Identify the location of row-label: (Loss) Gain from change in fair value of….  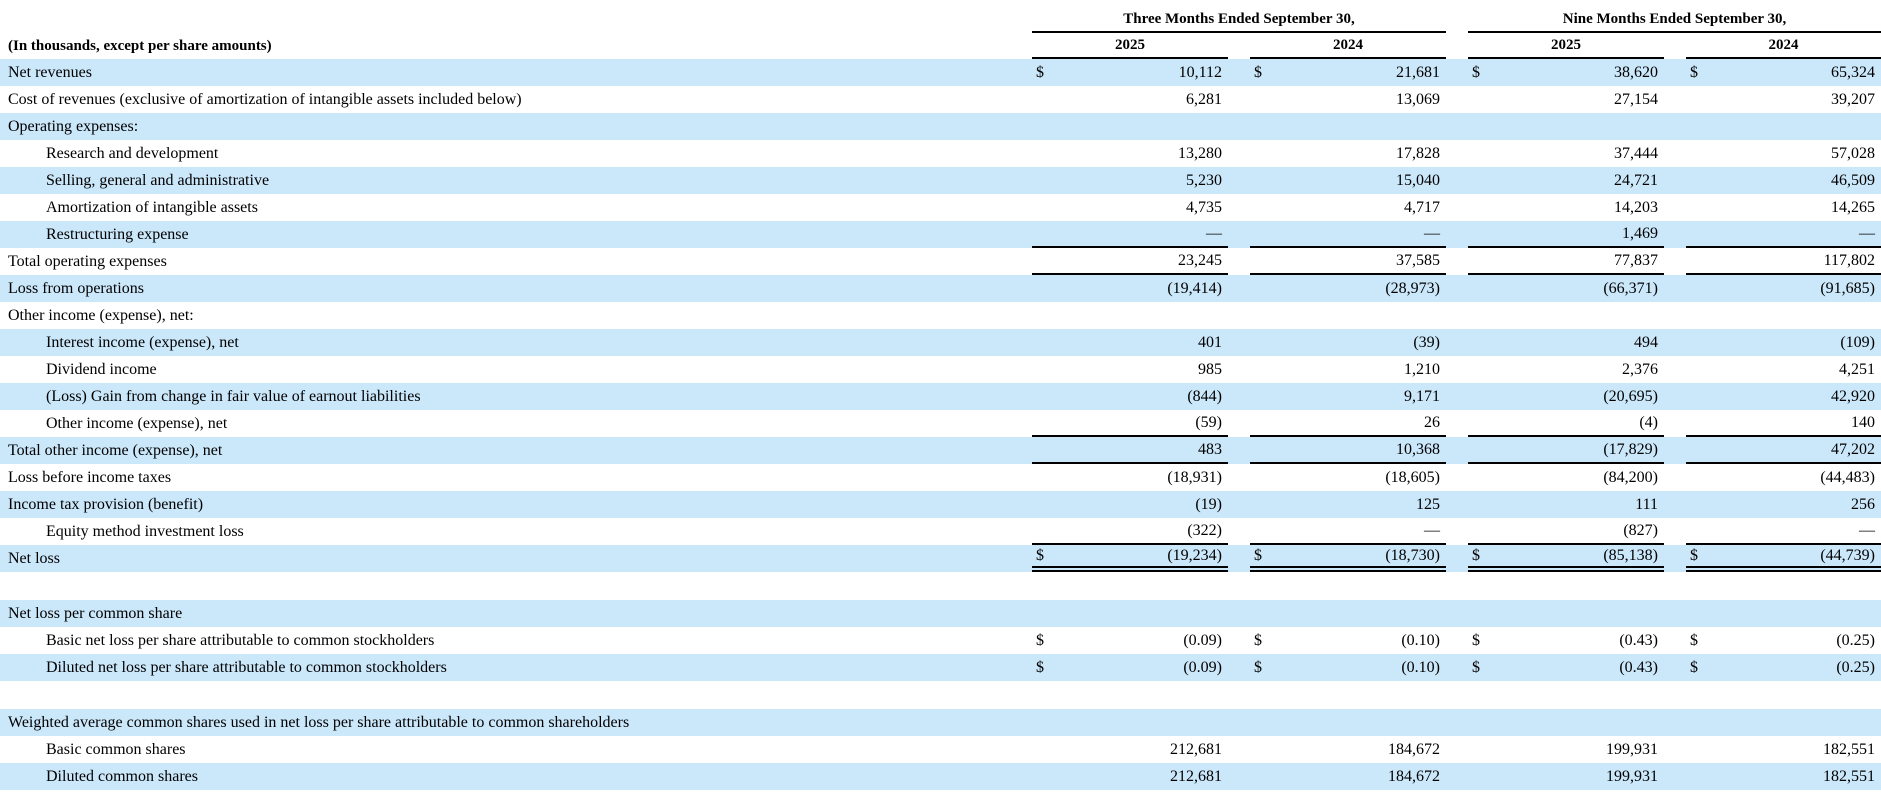
(233, 396).